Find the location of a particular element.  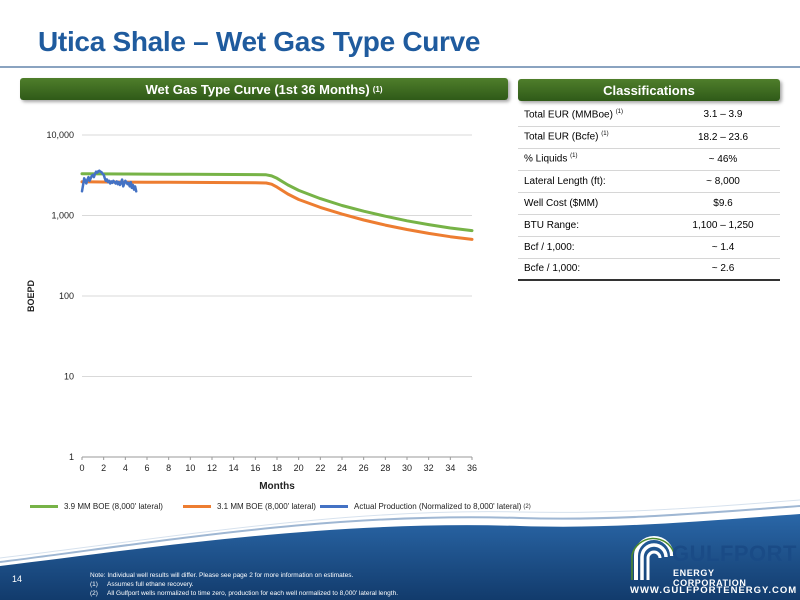

chart-panel-header-note: (1) is located at coordinates (377, 89).